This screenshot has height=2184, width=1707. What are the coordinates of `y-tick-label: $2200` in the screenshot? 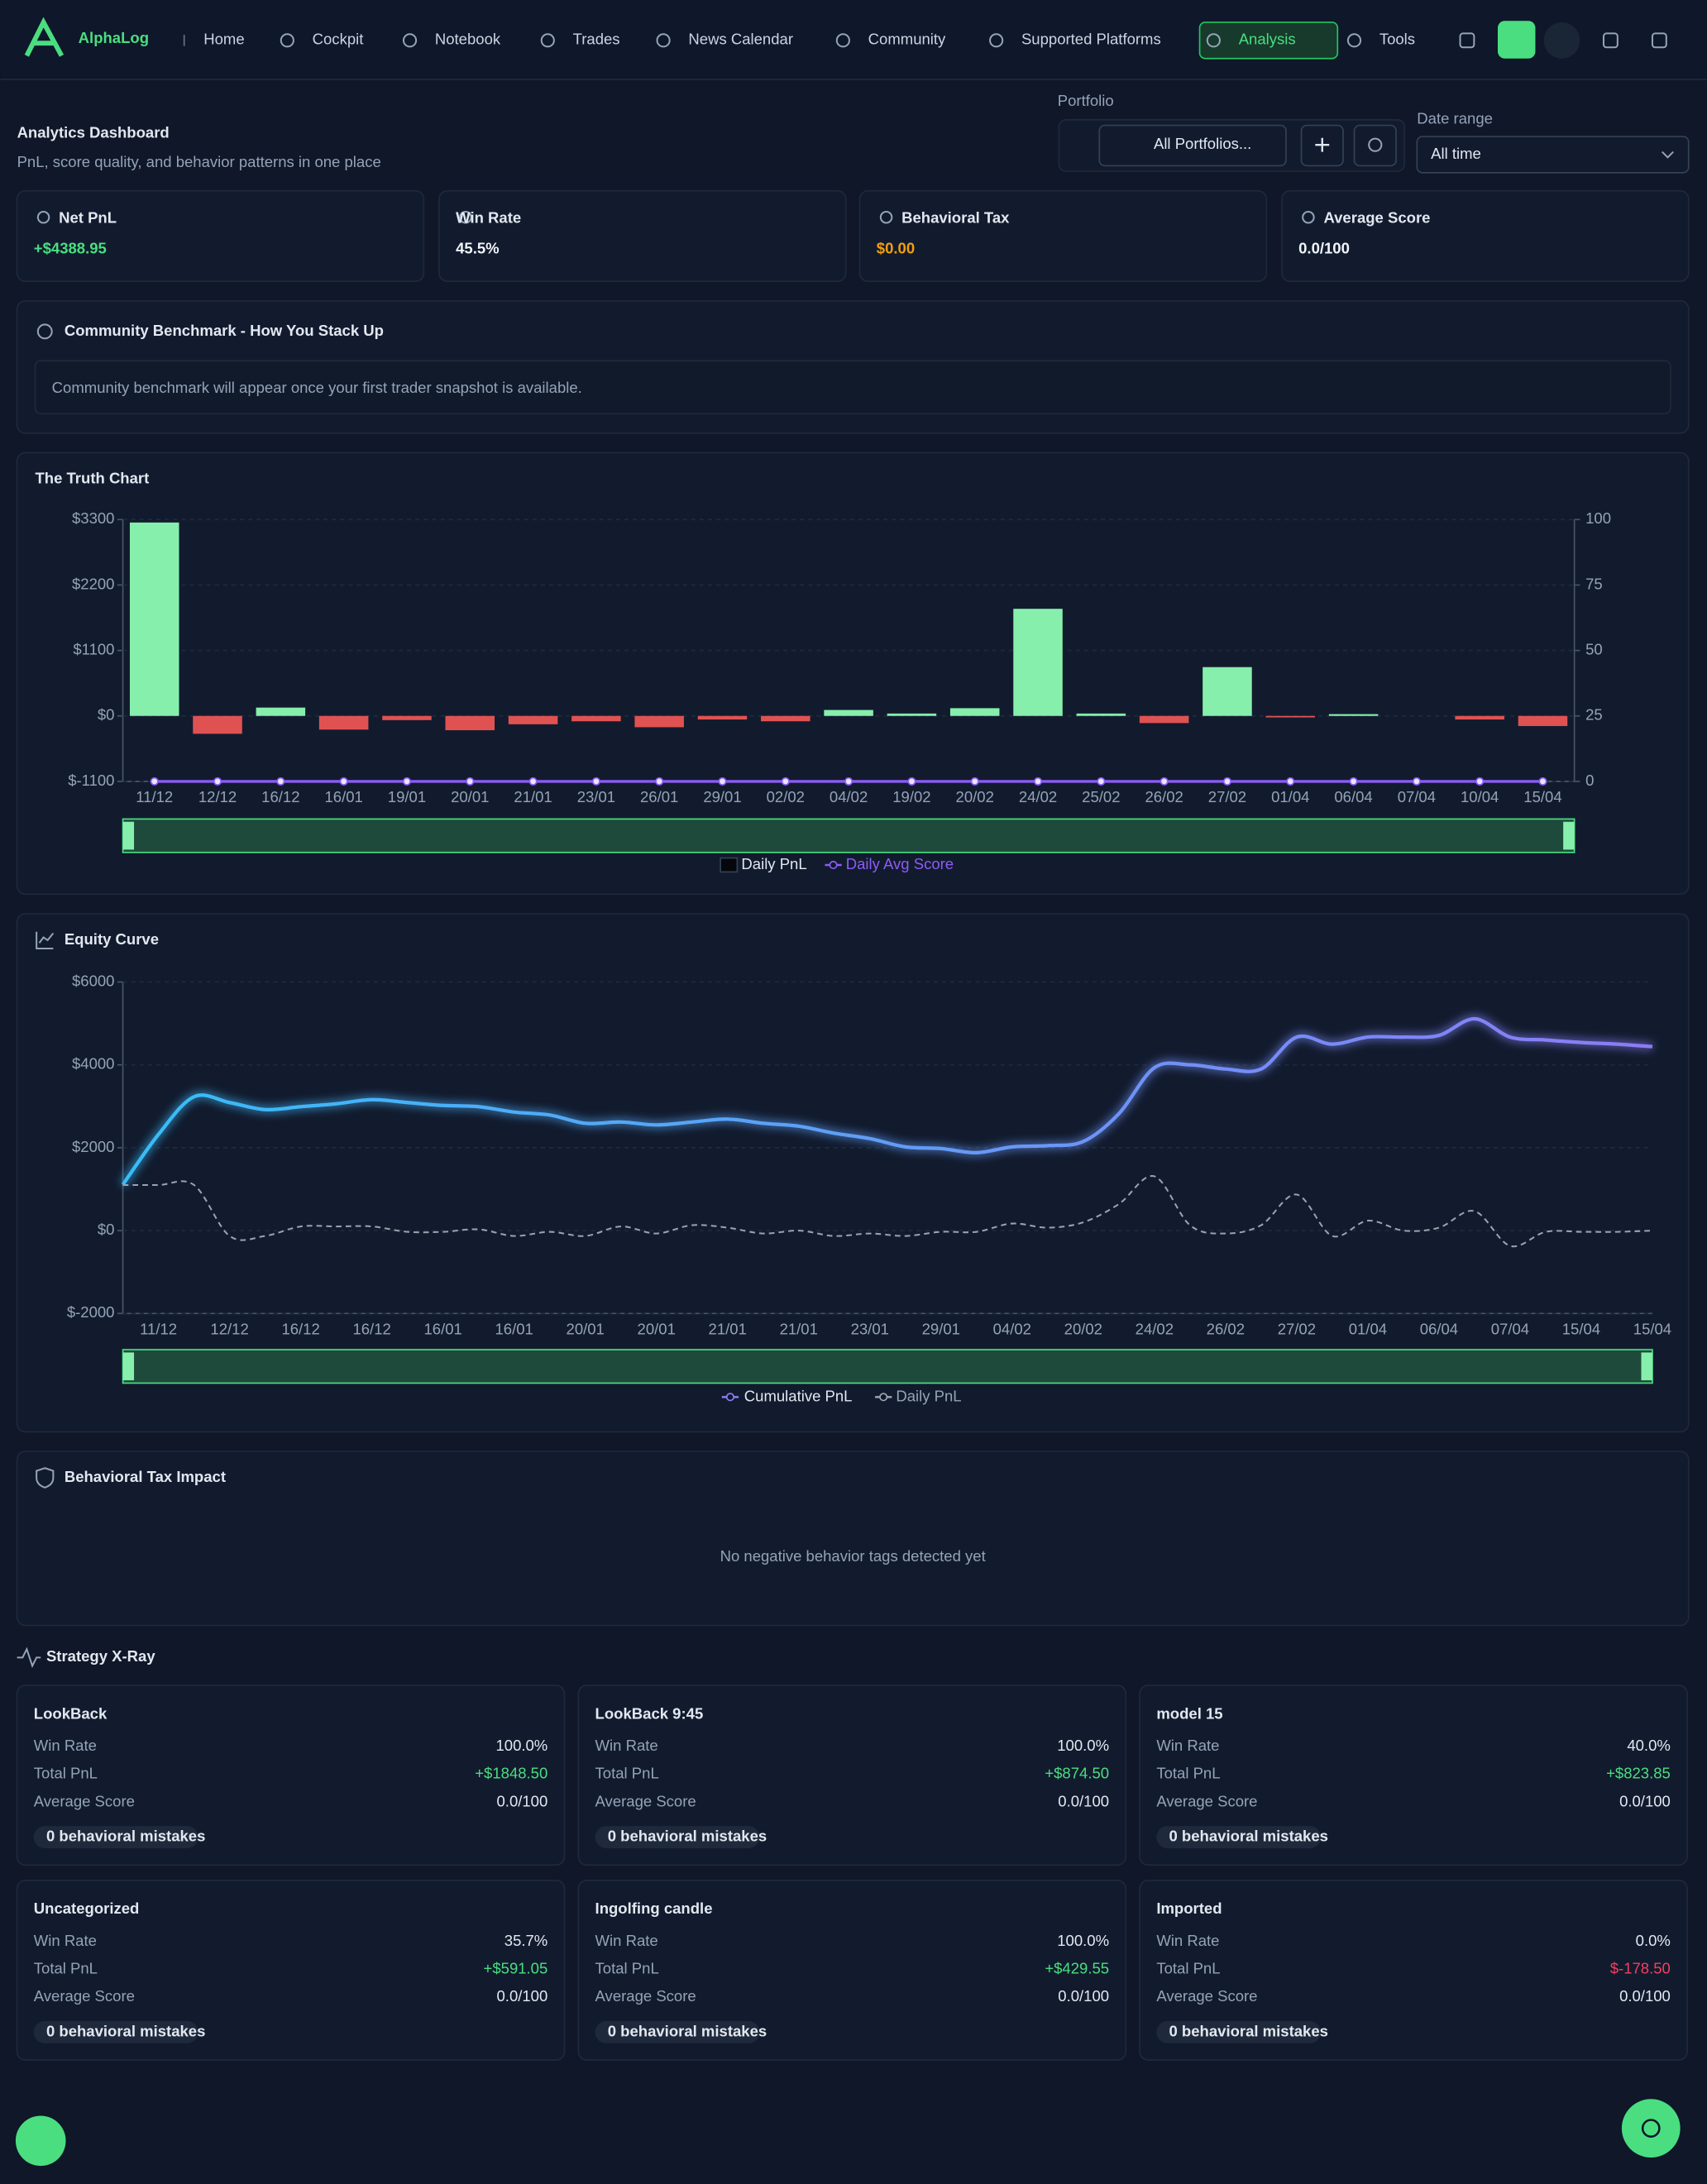 It's located at (93, 583).